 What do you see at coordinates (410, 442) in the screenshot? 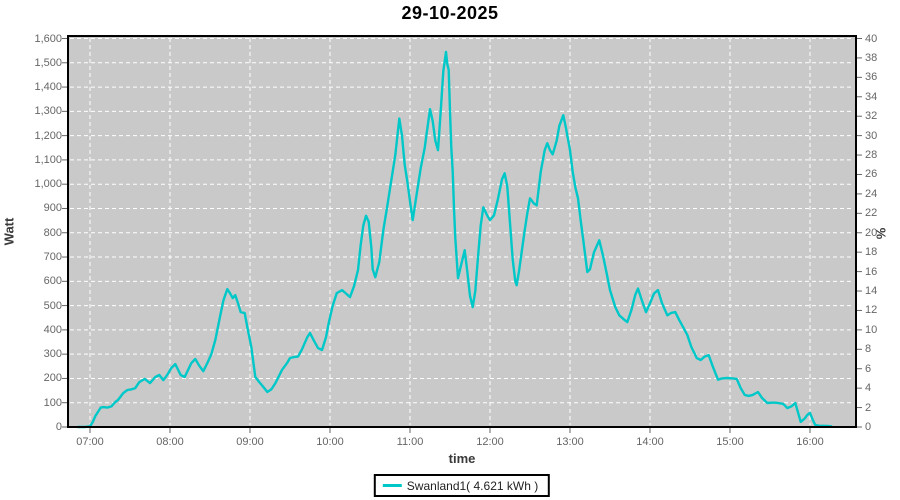
I see `x-tick-label: 11:00` at bounding box center [410, 442].